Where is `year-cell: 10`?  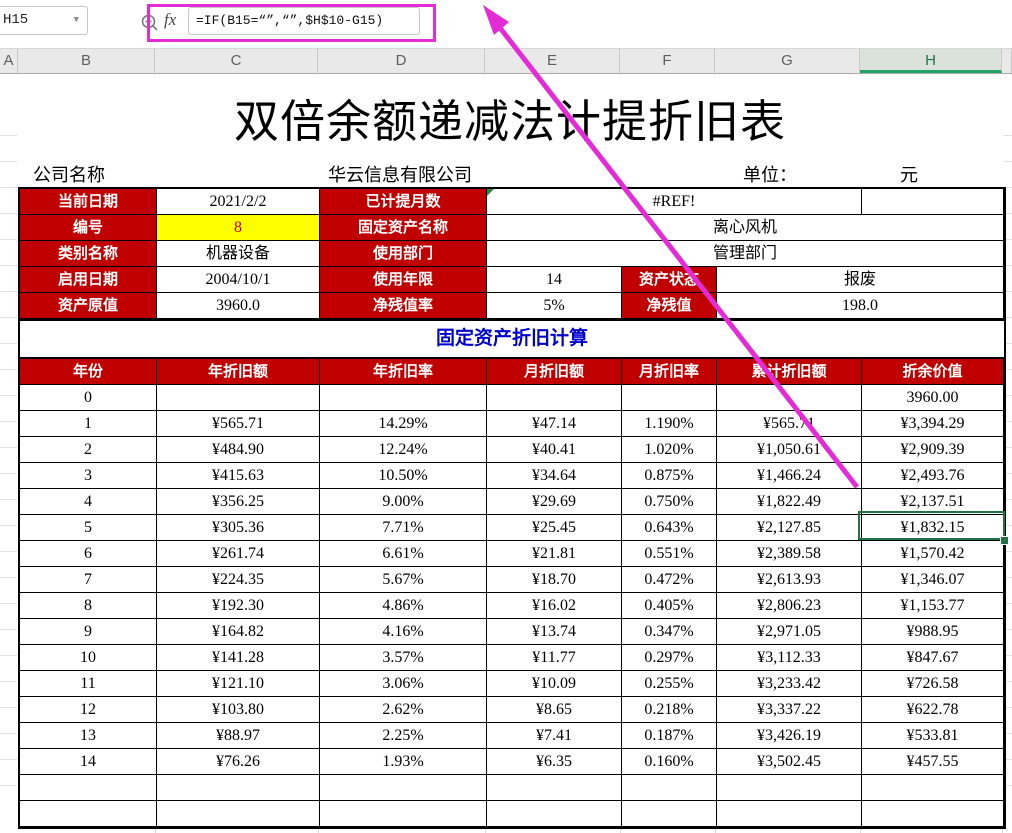 year-cell: 10 is located at coordinates (88, 658).